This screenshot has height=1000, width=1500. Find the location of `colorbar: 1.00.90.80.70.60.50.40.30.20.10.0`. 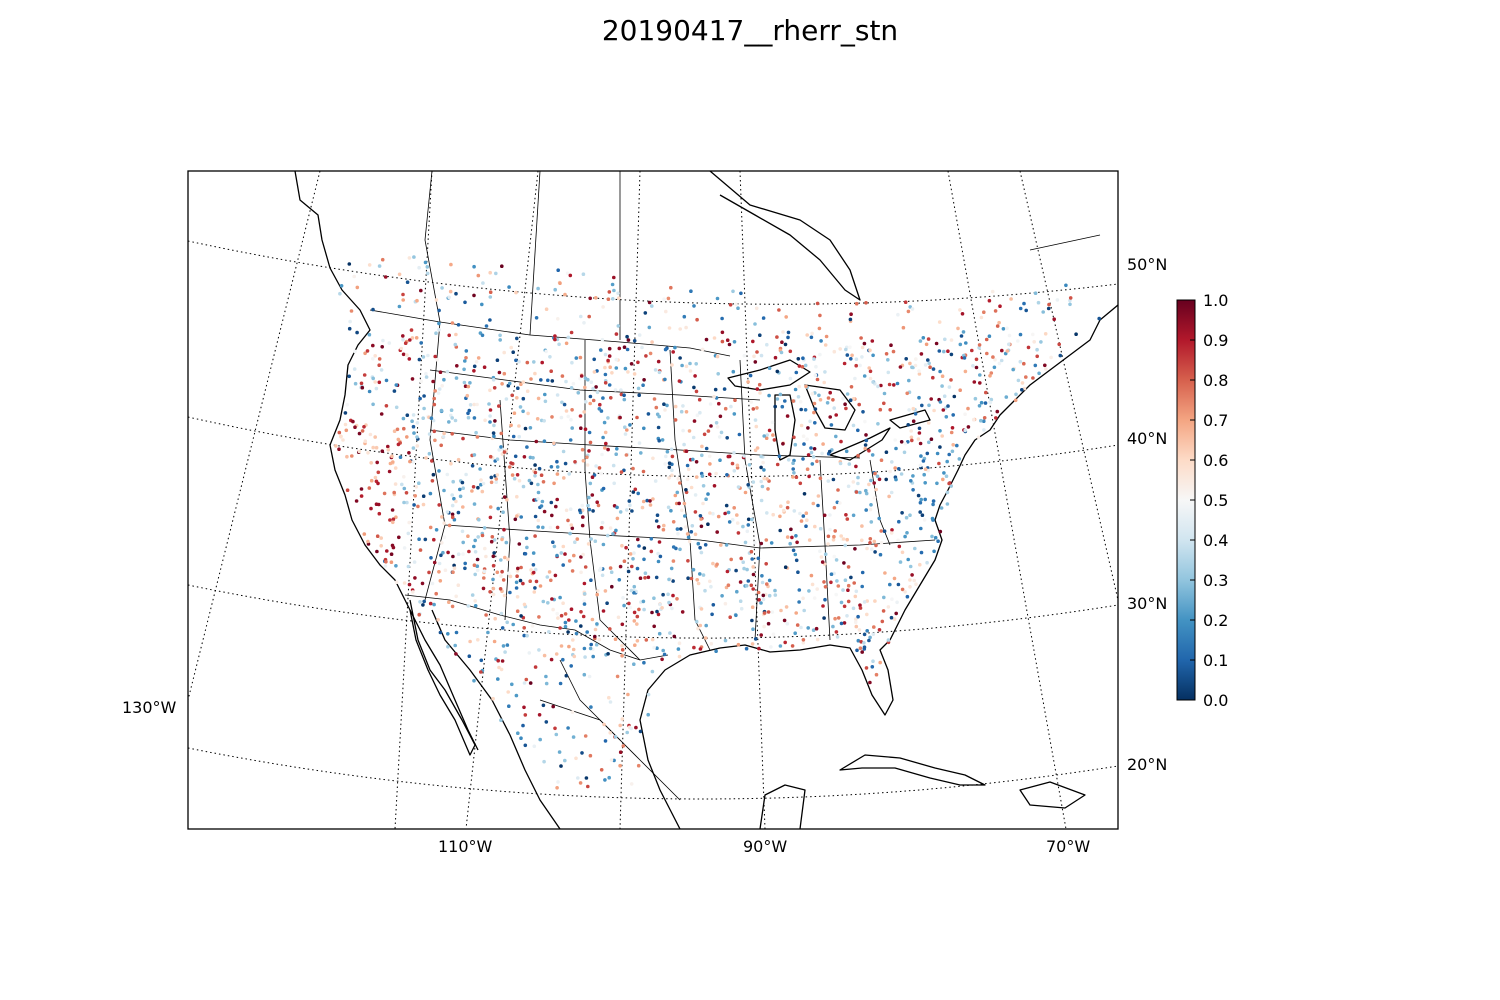

colorbar: 1.00.90.80.70.60.50.40.30.20.10.0 is located at coordinates (1202, 500).